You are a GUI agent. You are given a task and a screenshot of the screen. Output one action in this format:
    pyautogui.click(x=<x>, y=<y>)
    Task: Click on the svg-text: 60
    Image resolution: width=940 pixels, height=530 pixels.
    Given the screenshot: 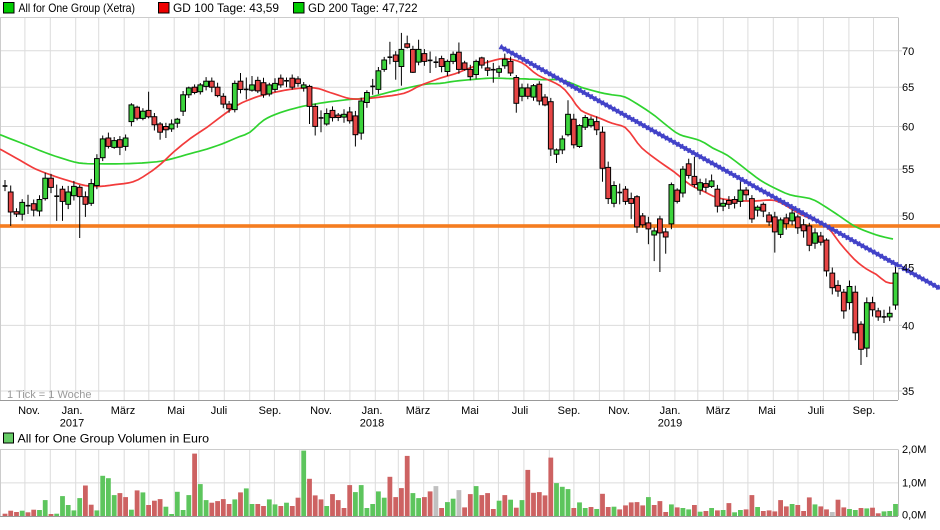 What is the action you would take?
    pyautogui.click(x=908, y=128)
    